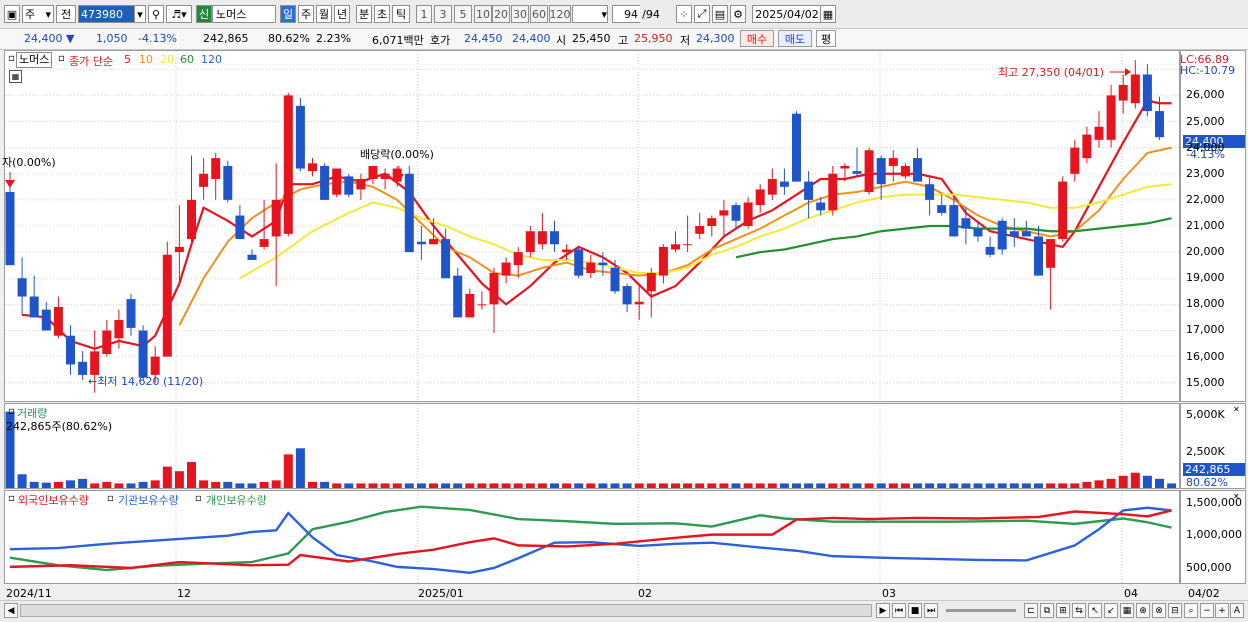 Image resolution: width=1248 pixels, height=622 pixels. Describe the element at coordinates (483, 38) in the screenshot. I see `ask-price: 24,450` at that location.